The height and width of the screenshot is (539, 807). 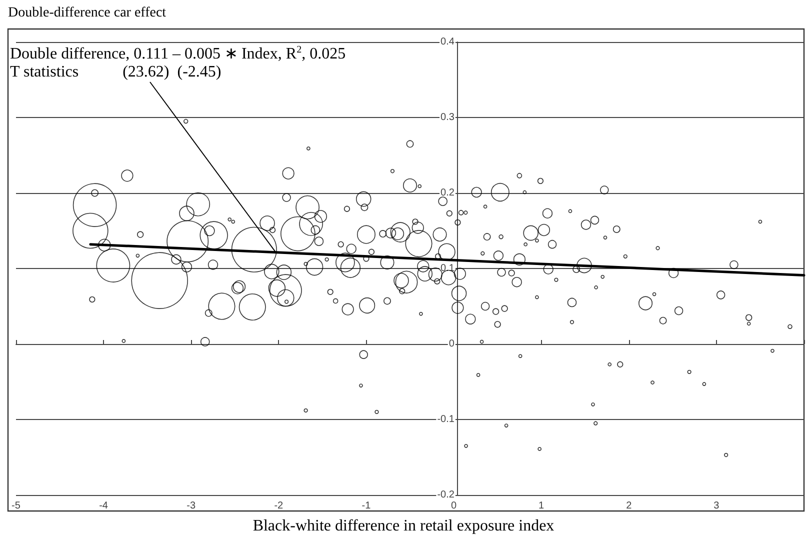 What do you see at coordinates (403, 526) in the screenshot?
I see `x-axis-title: Black-white difference in retail exposure index` at bounding box center [403, 526].